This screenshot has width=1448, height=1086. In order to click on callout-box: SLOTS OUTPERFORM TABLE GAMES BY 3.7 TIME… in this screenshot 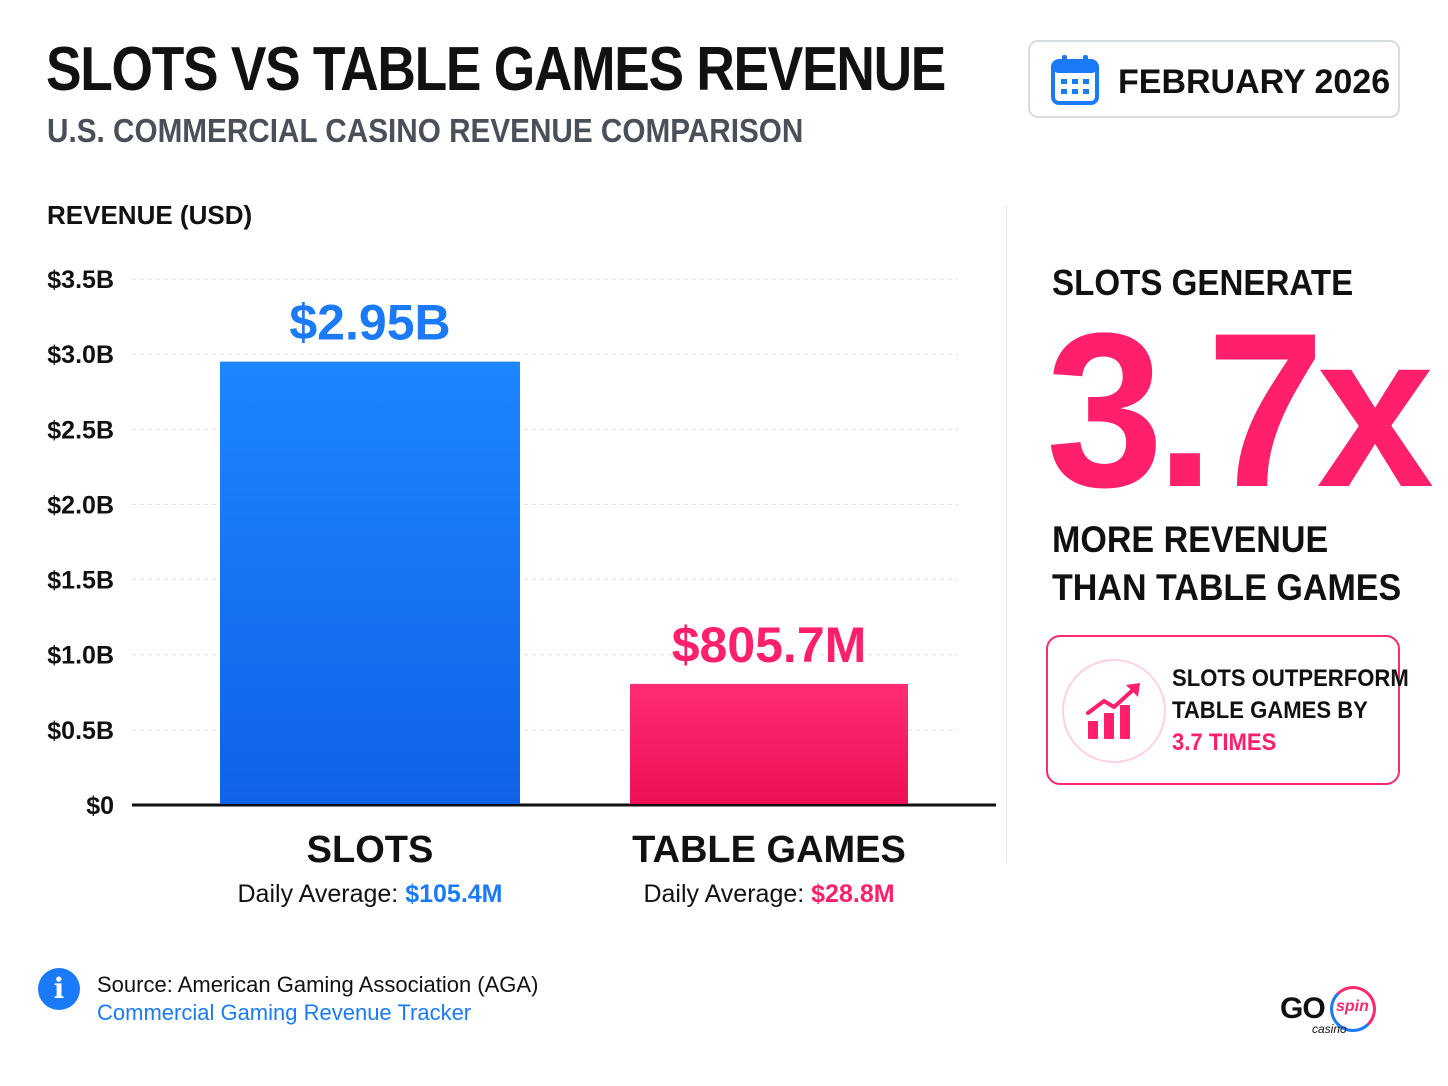, I will do `click(1227, 710)`.